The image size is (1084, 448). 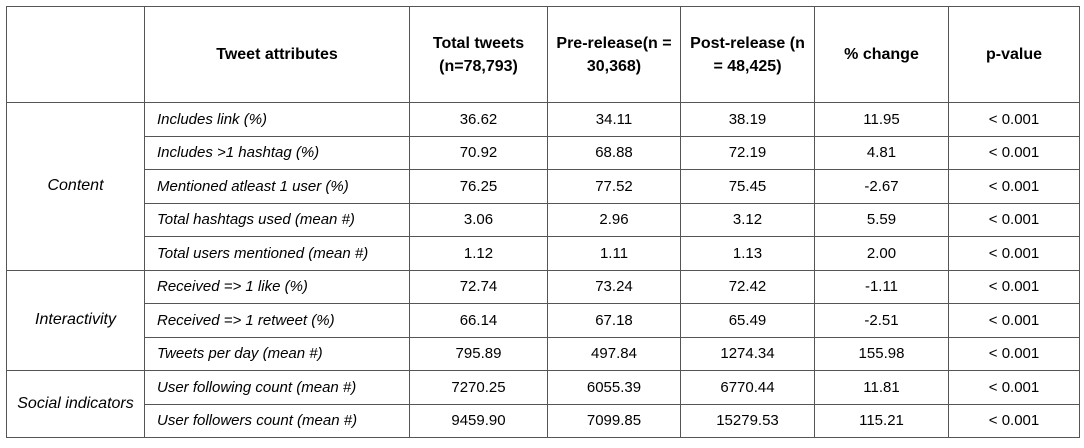 I want to click on cell-attribute: Received => 1 like (%), so click(x=277, y=286).